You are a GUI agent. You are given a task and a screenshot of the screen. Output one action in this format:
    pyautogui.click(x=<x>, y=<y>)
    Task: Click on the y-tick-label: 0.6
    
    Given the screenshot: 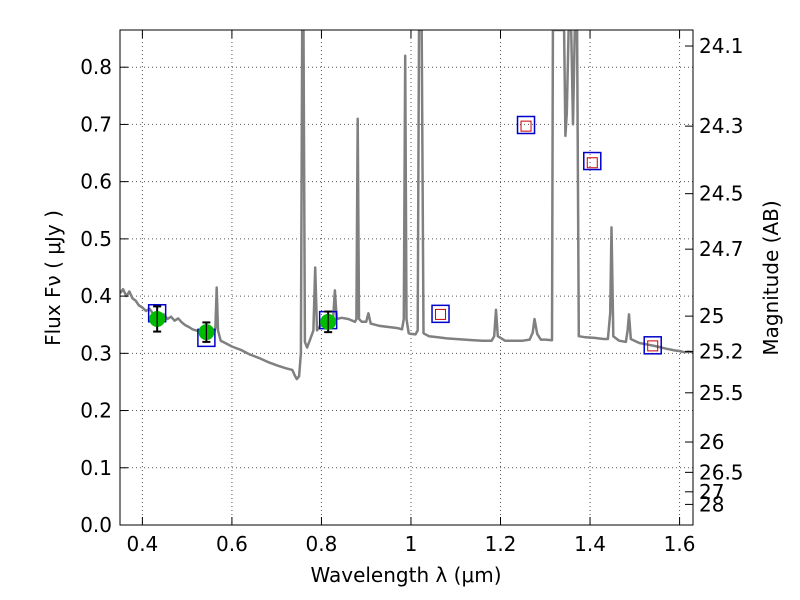 What is the action you would take?
    pyautogui.click(x=96, y=182)
    